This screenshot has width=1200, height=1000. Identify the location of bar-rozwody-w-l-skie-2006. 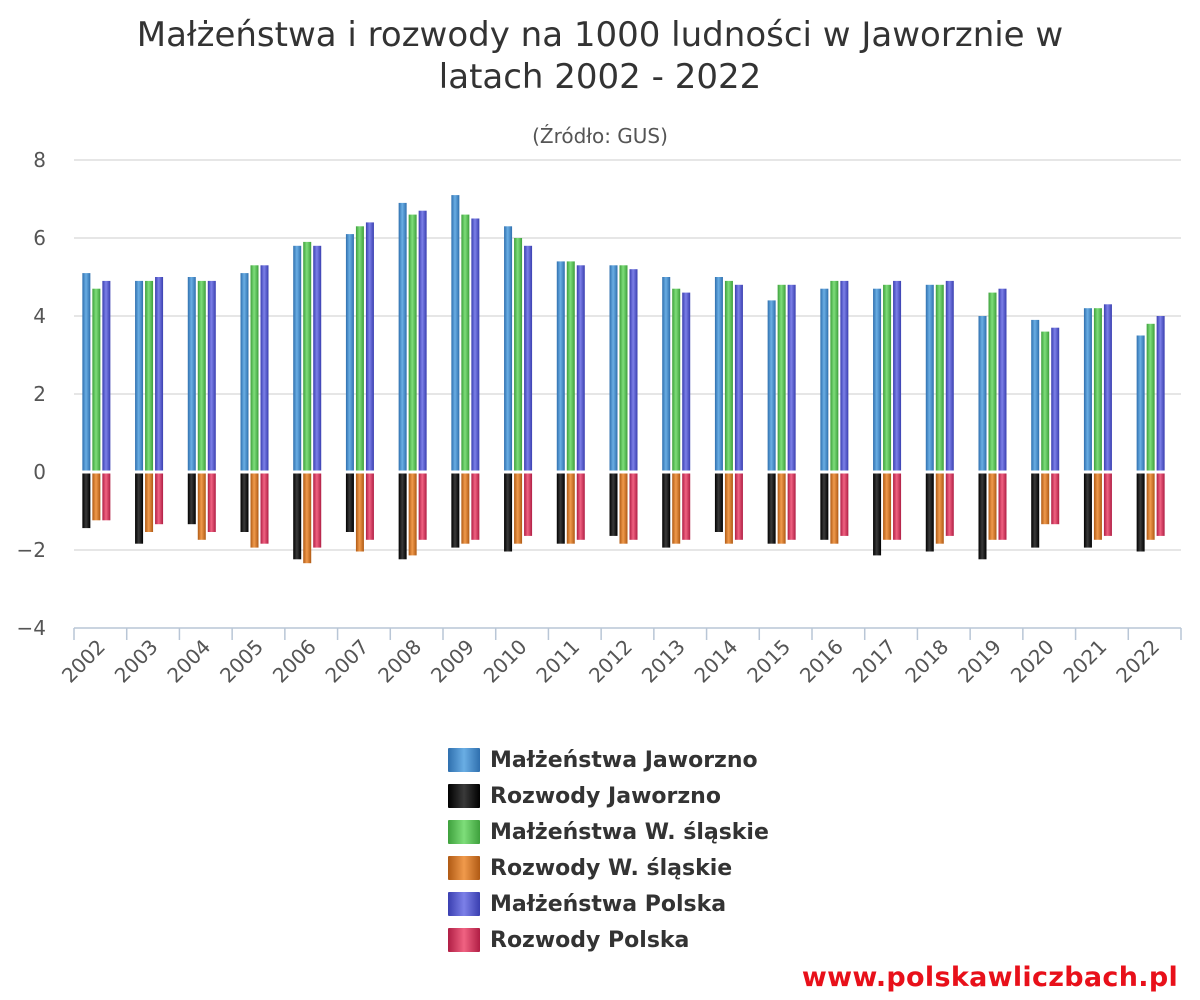
(307, 518).